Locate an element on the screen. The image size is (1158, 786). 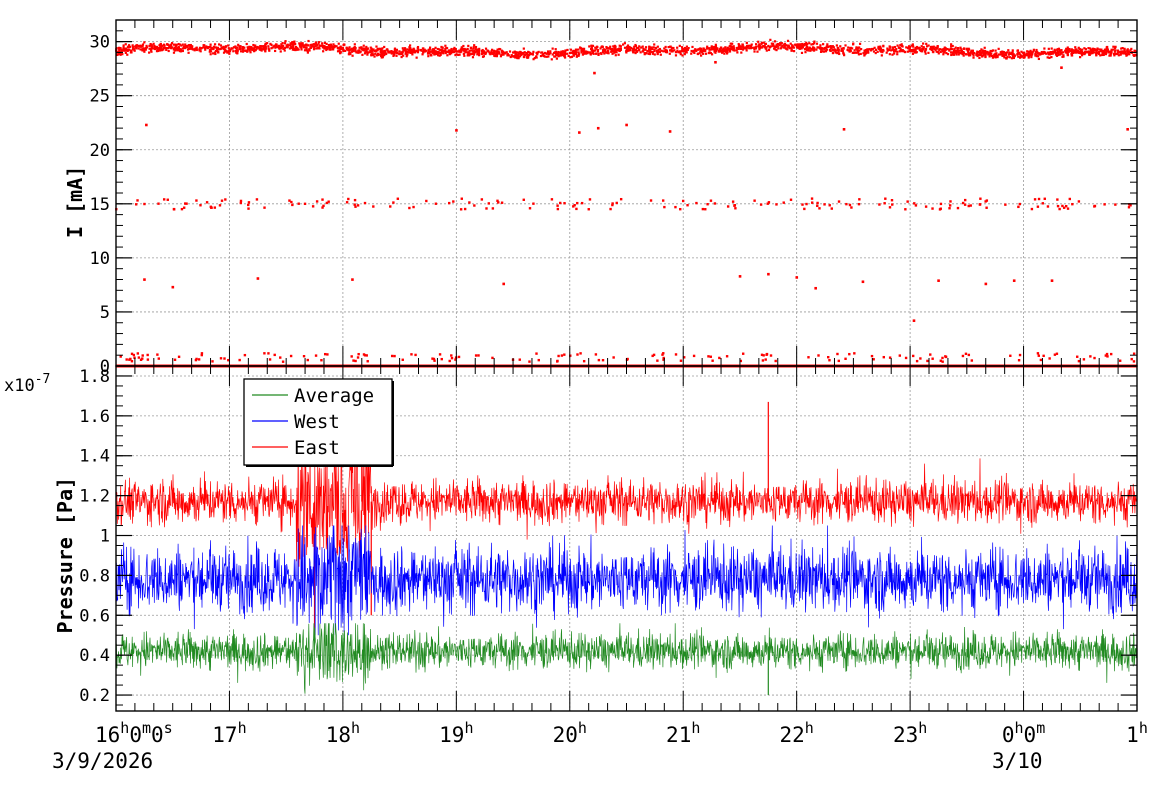
pressure-y-tick-label: 1.2 is located at coordinates (94, 497).